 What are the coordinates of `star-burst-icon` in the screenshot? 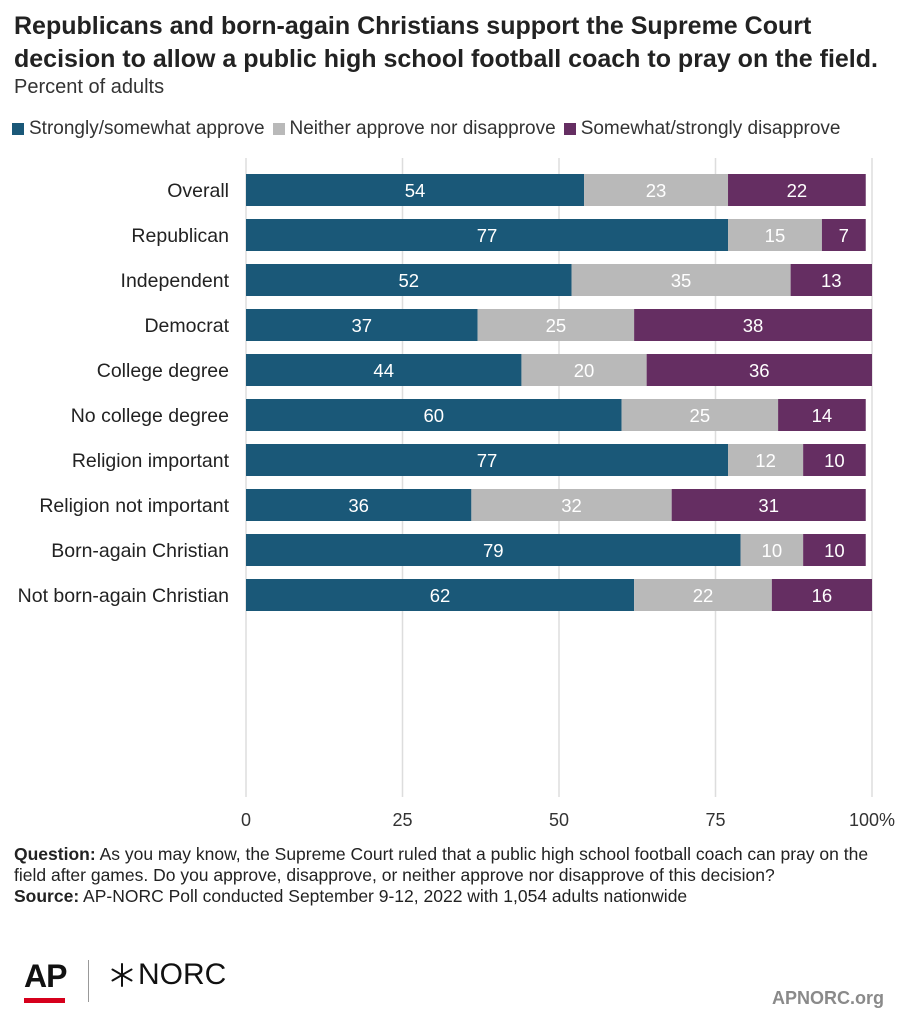 It's located at (122, 975).